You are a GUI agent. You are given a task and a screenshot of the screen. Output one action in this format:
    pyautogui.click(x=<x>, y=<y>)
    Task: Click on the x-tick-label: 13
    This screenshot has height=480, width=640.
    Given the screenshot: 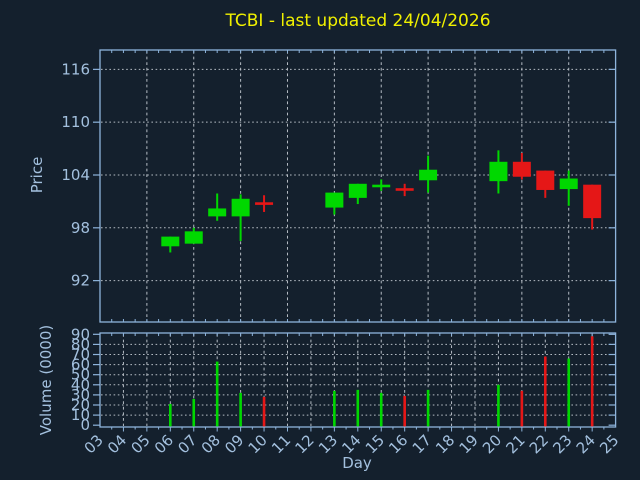 What is the action you would take?
    pyautogui.click(x=328, y=444)
    